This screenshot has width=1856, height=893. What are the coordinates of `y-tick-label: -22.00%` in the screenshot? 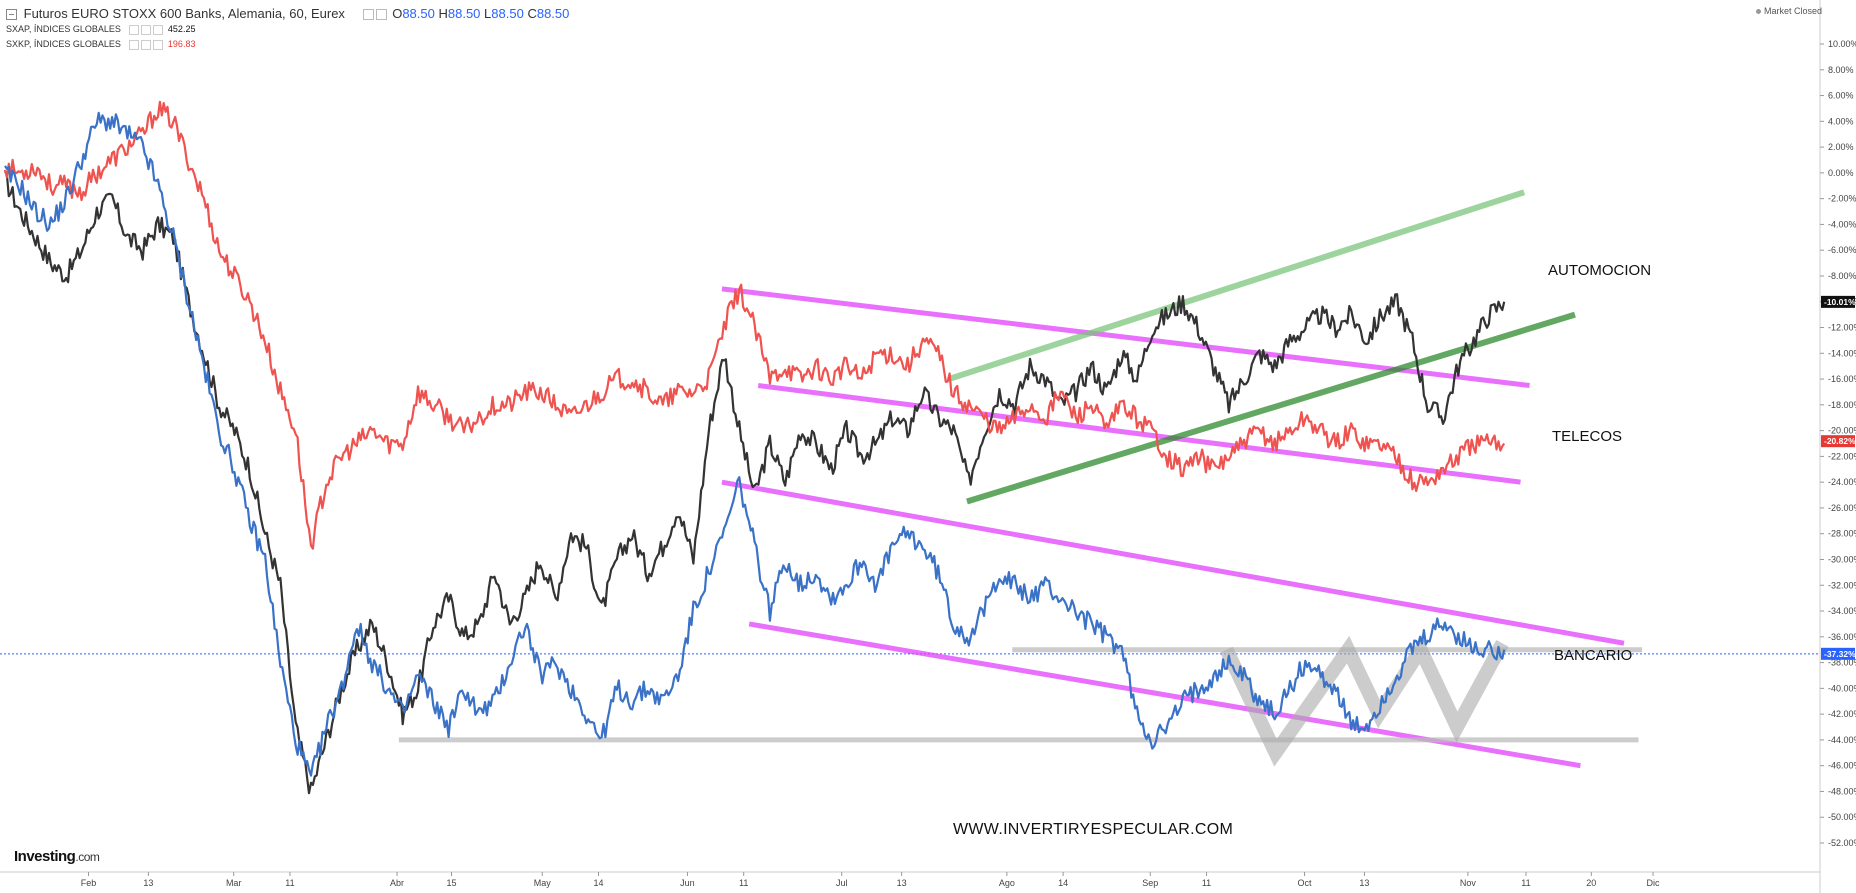 It's located at (1842, 456).